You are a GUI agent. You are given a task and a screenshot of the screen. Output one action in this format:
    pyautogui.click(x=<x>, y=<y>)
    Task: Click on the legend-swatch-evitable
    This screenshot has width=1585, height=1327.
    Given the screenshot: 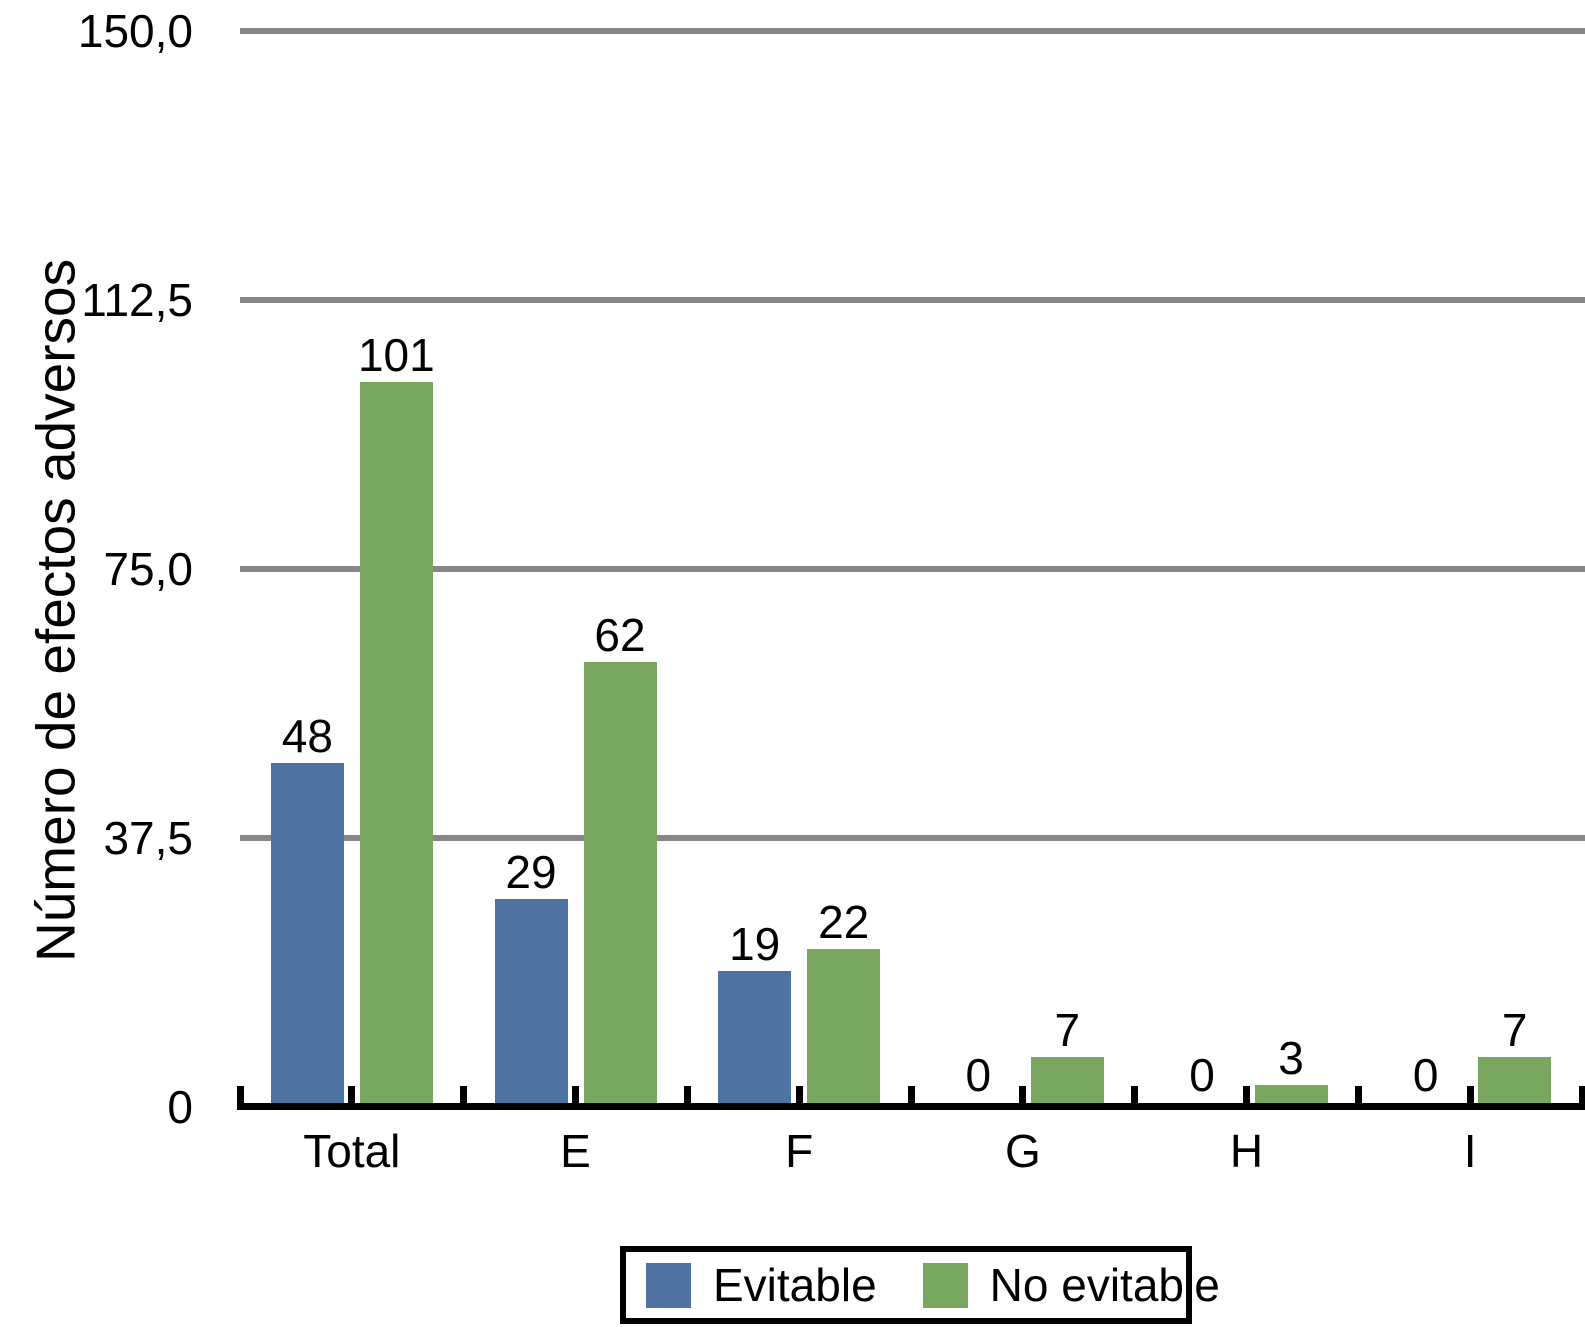 What is the action you would take?
    pyautogui.click(x=668, y=1285)
    